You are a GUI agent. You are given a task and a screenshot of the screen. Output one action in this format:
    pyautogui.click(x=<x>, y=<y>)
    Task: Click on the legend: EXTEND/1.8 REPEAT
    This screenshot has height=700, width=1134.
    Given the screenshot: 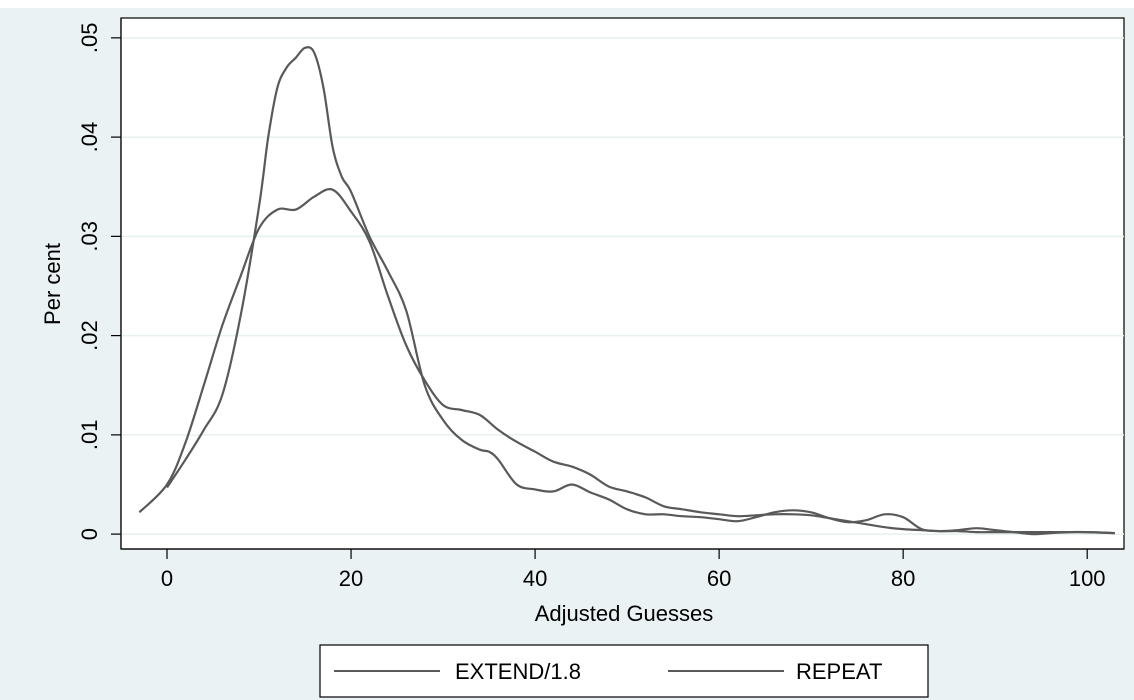 What is the action you would take?
    pyautogui.click(x=624, y=671)
    